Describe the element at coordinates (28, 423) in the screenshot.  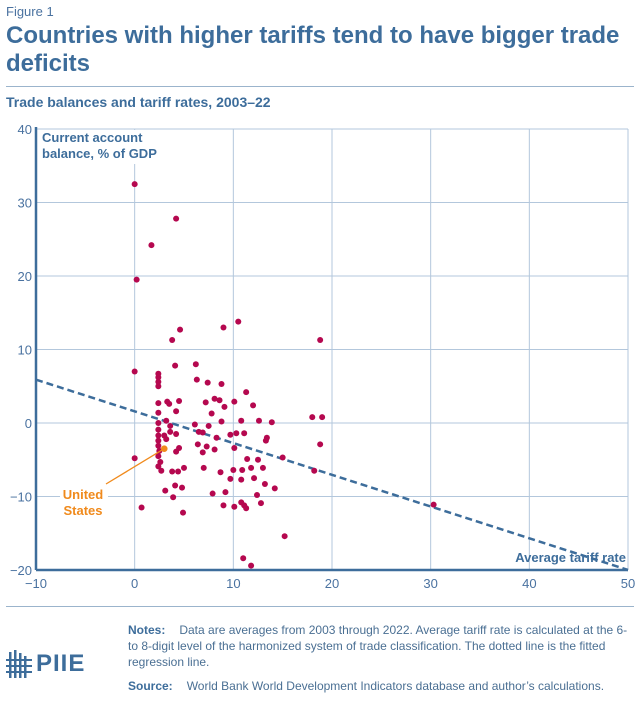
I see `y-tick-label: 0` at that location.